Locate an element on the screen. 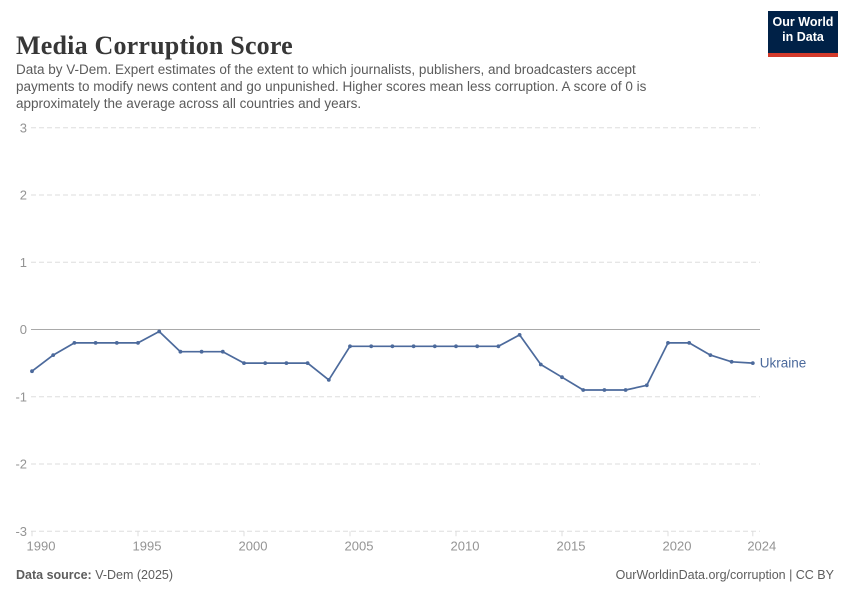 This screenshot has width=850, height=600. data-source-value: V-Dem (2025) is located at coordinates (134, 575).